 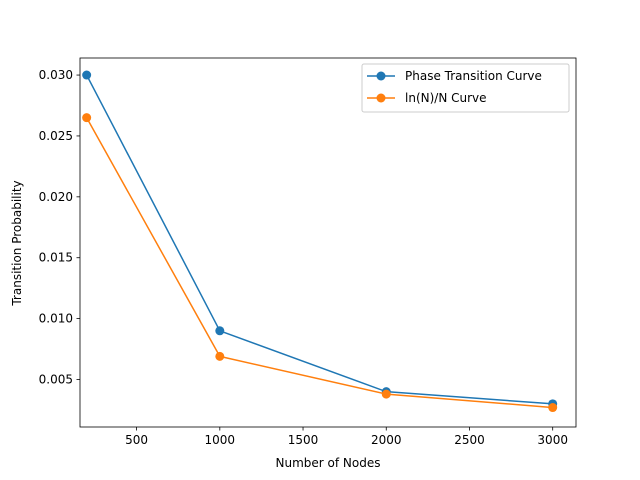 I want to click on y-axis-ticks: 0.005 0.010 0.015 0.020 0.025 0.030, so click(x=59, y=227).